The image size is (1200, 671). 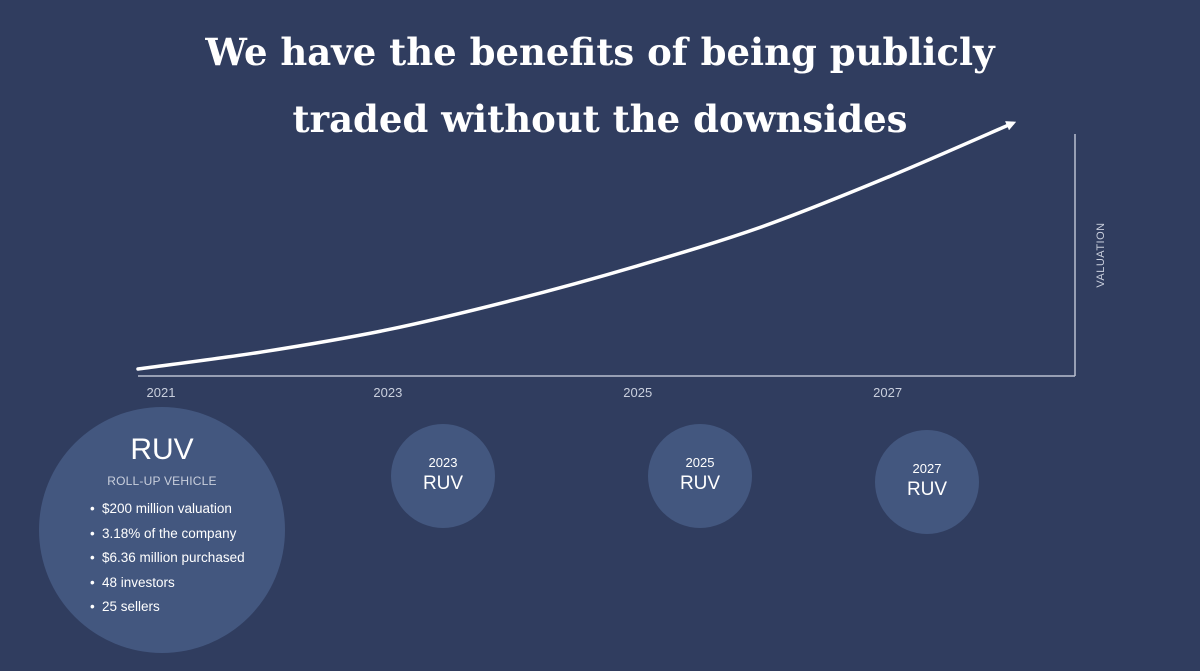 I want to click on ruv-2023-circle: 2023 RUV, so click(x=443, y=476).